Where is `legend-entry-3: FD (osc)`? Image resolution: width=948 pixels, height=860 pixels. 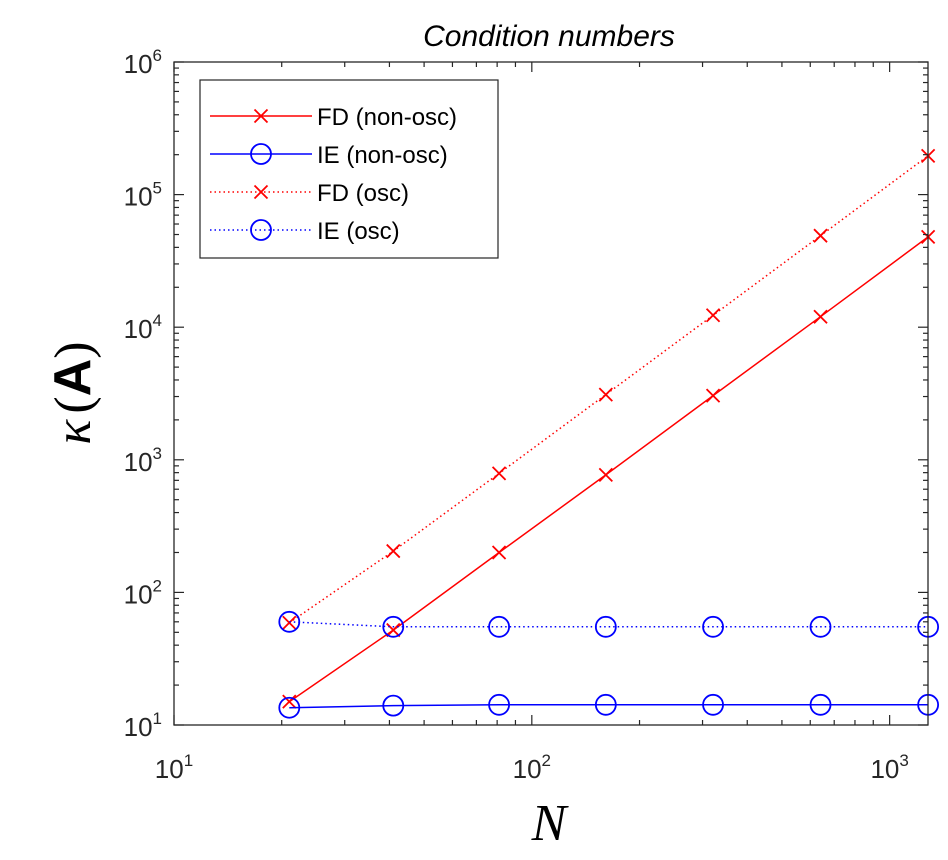
legend-entry-3: FD (osc) is located at coordinates (309, 193).